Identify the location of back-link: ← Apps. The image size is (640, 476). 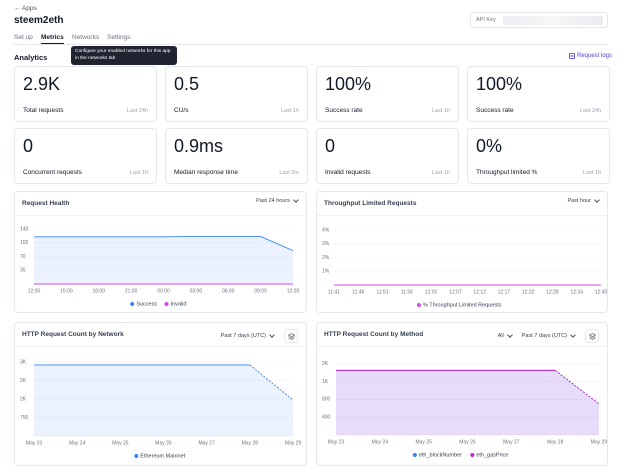
(25, 8).